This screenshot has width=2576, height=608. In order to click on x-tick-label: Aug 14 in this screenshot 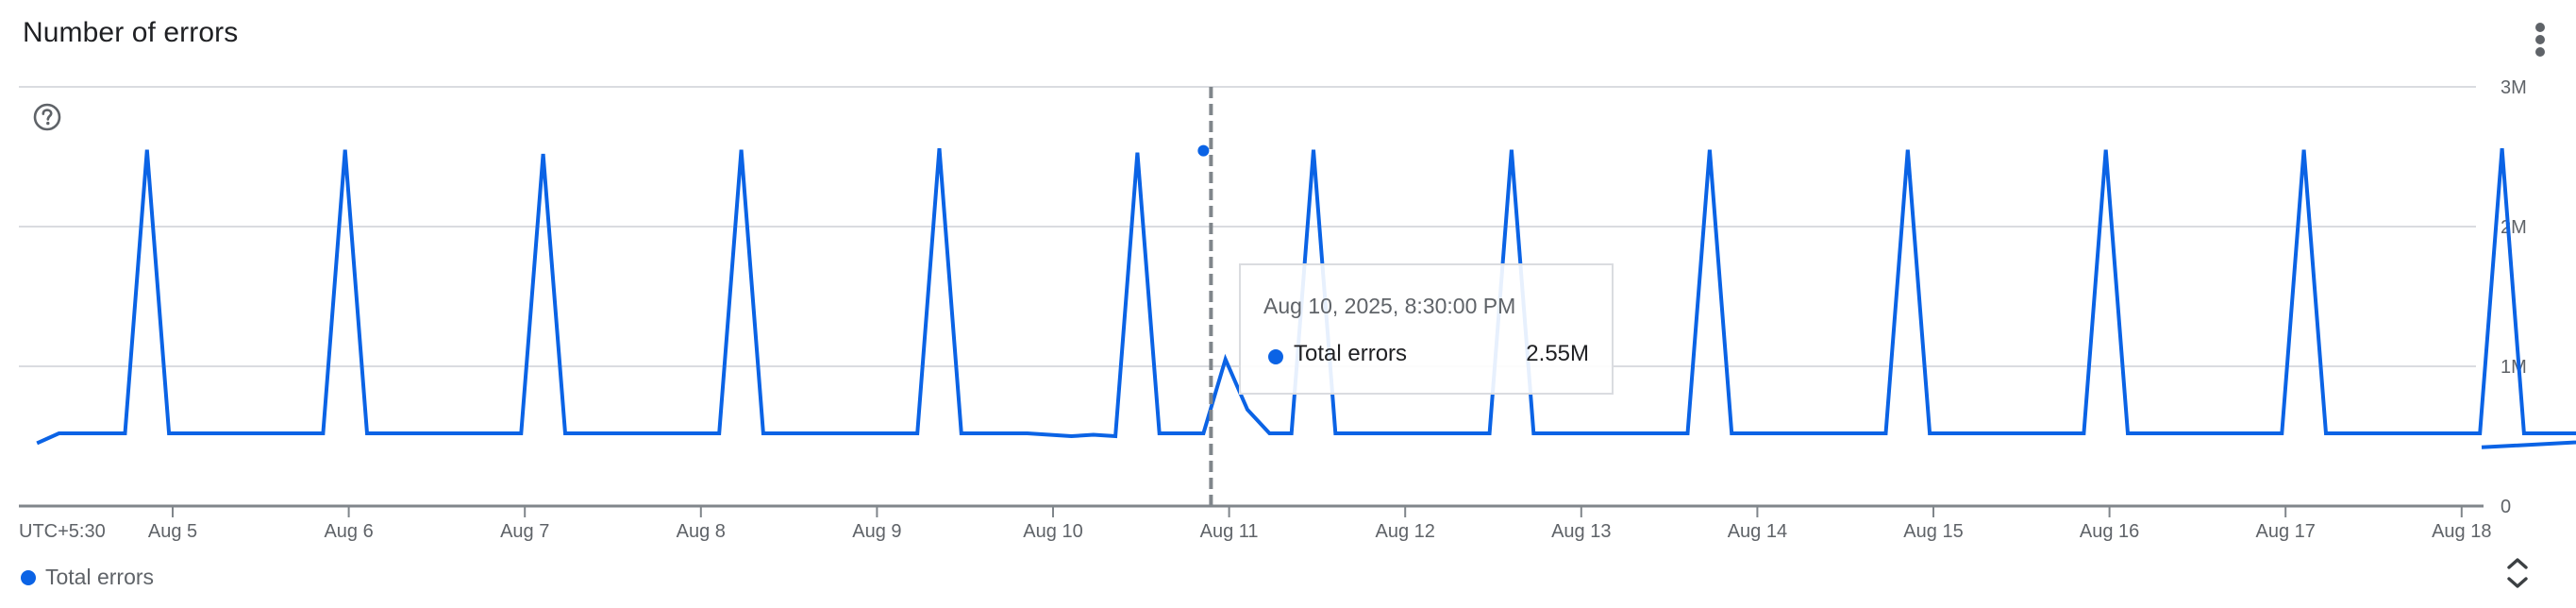, I will do `click(1757, 531)`.